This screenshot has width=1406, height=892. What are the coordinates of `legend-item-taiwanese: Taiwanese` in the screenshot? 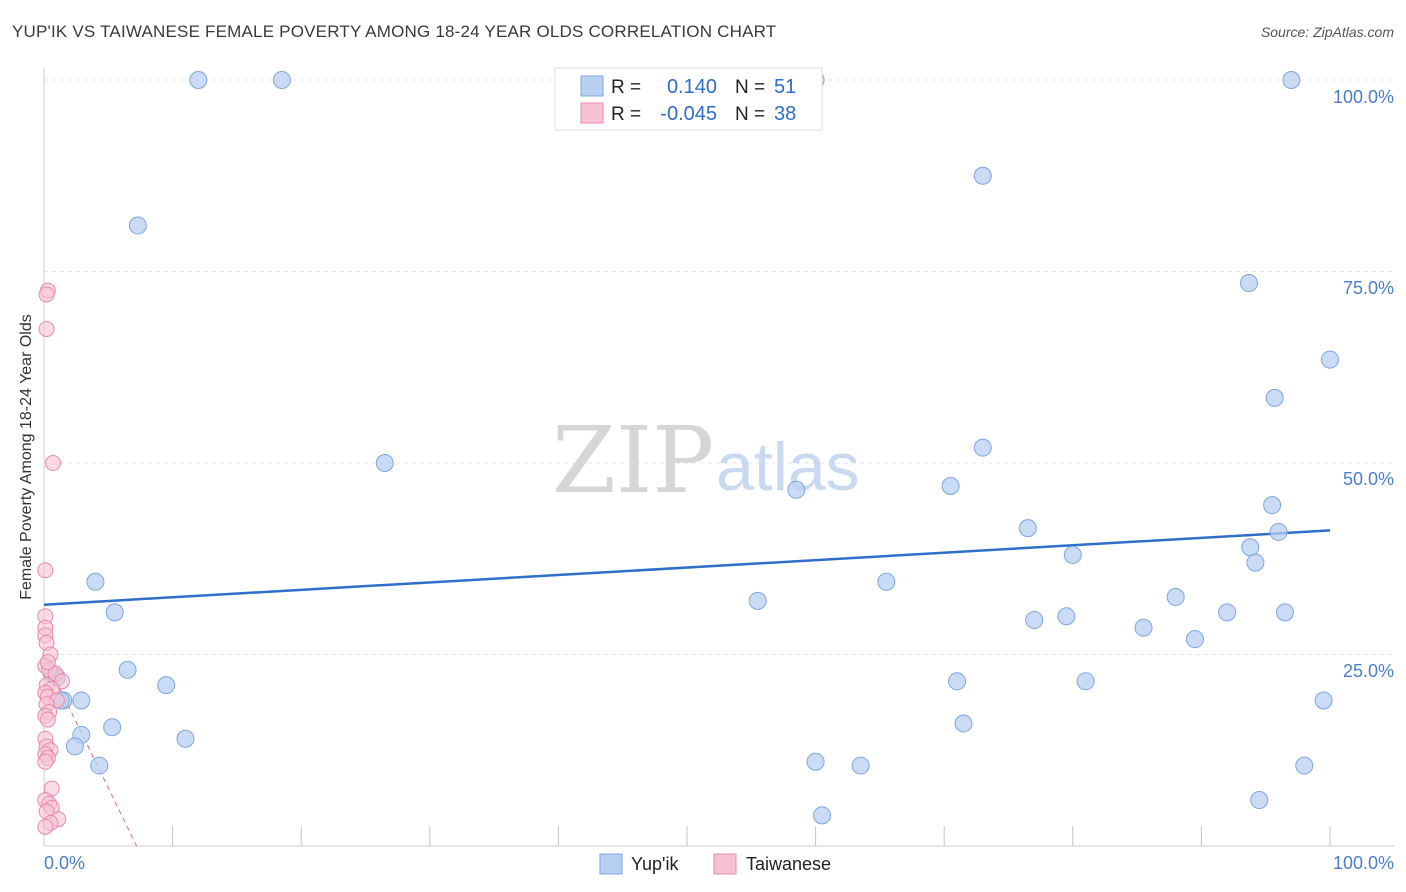 It's located at (772, 864).